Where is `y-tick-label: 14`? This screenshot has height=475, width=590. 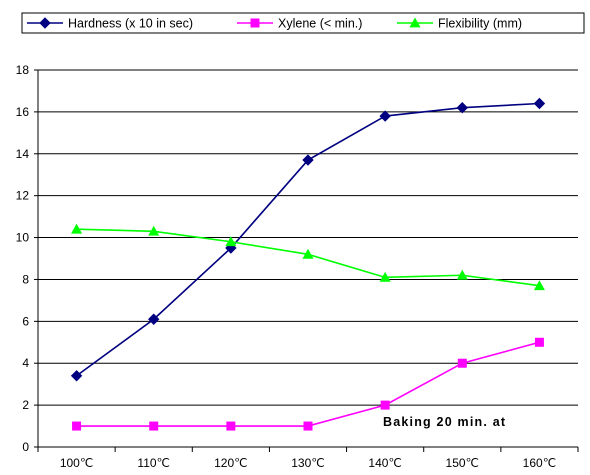 y-tick-label: 14 is located at coordinates (23, 154).